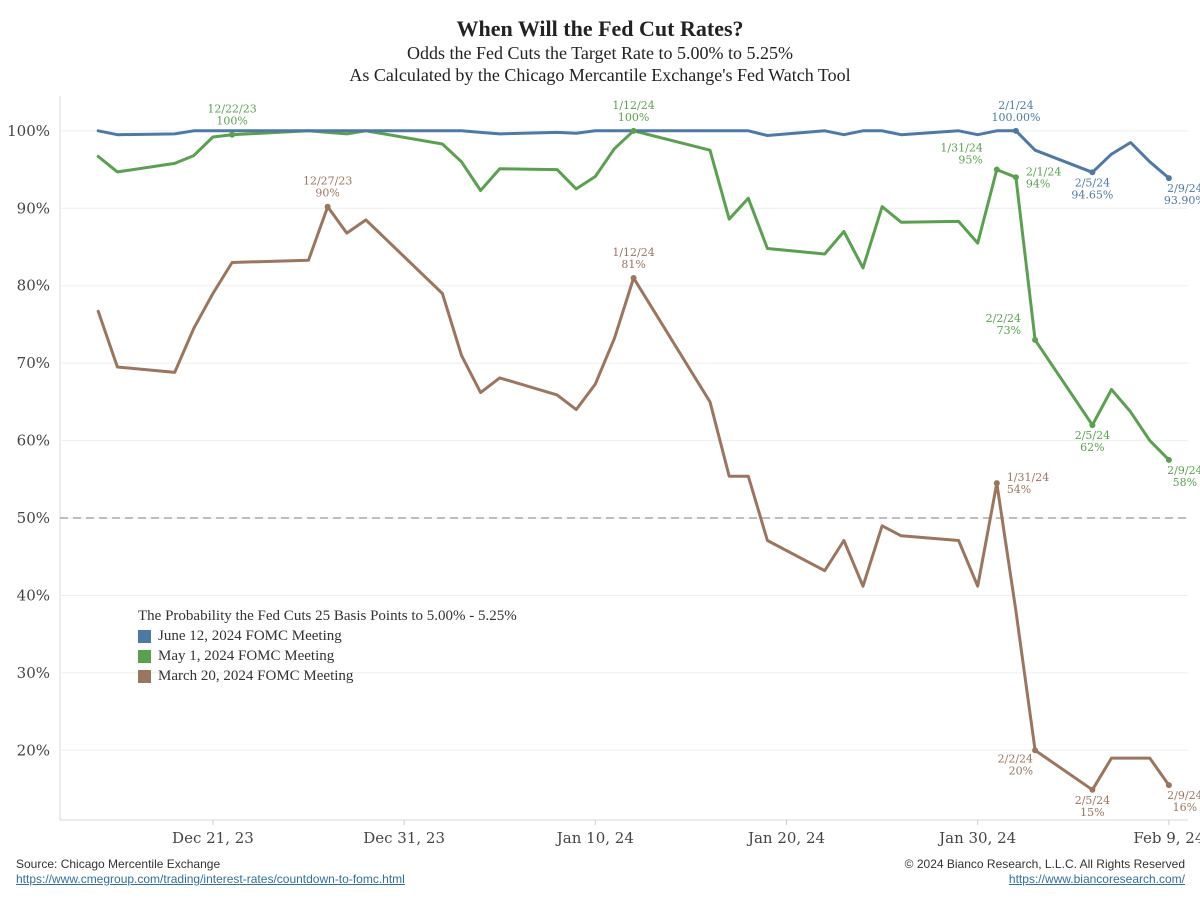 This screenshot has height=900, width=1200. Describe the element at coordinates (594, 838) in the screenshot. I see `x-tick-label: Jan 10, 24` at that location.